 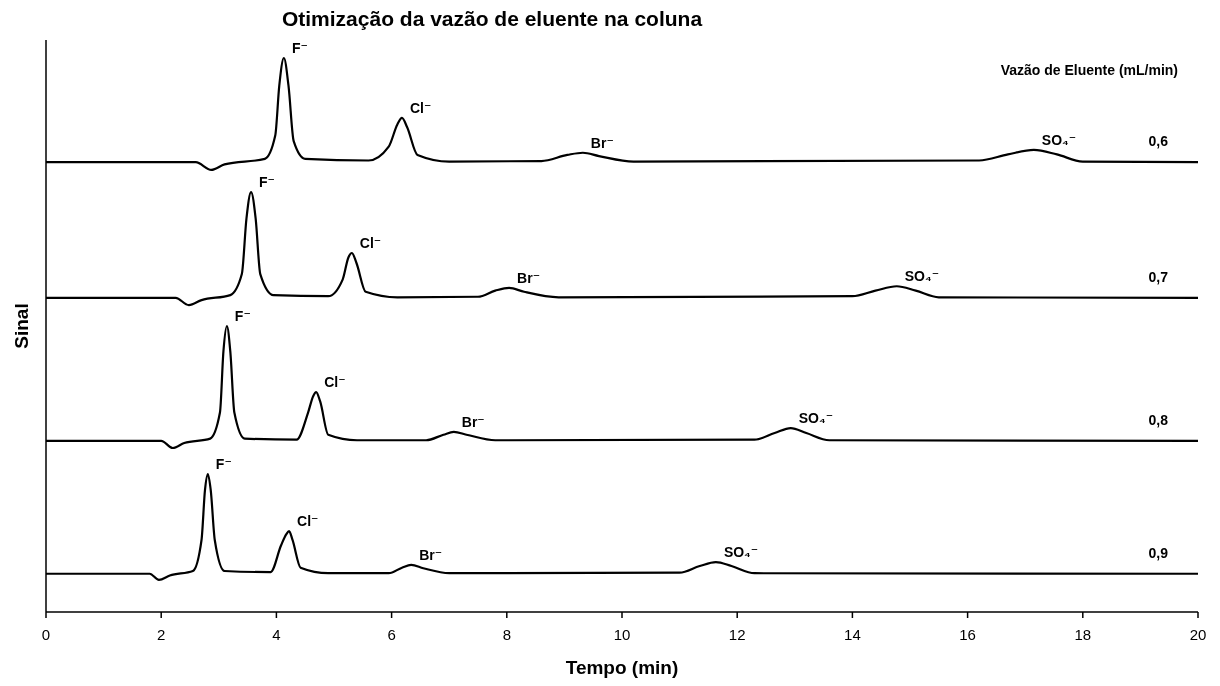 I want to click on legend-title: Vazão de Eluente (mL/min), so click(x=1089, y=70).